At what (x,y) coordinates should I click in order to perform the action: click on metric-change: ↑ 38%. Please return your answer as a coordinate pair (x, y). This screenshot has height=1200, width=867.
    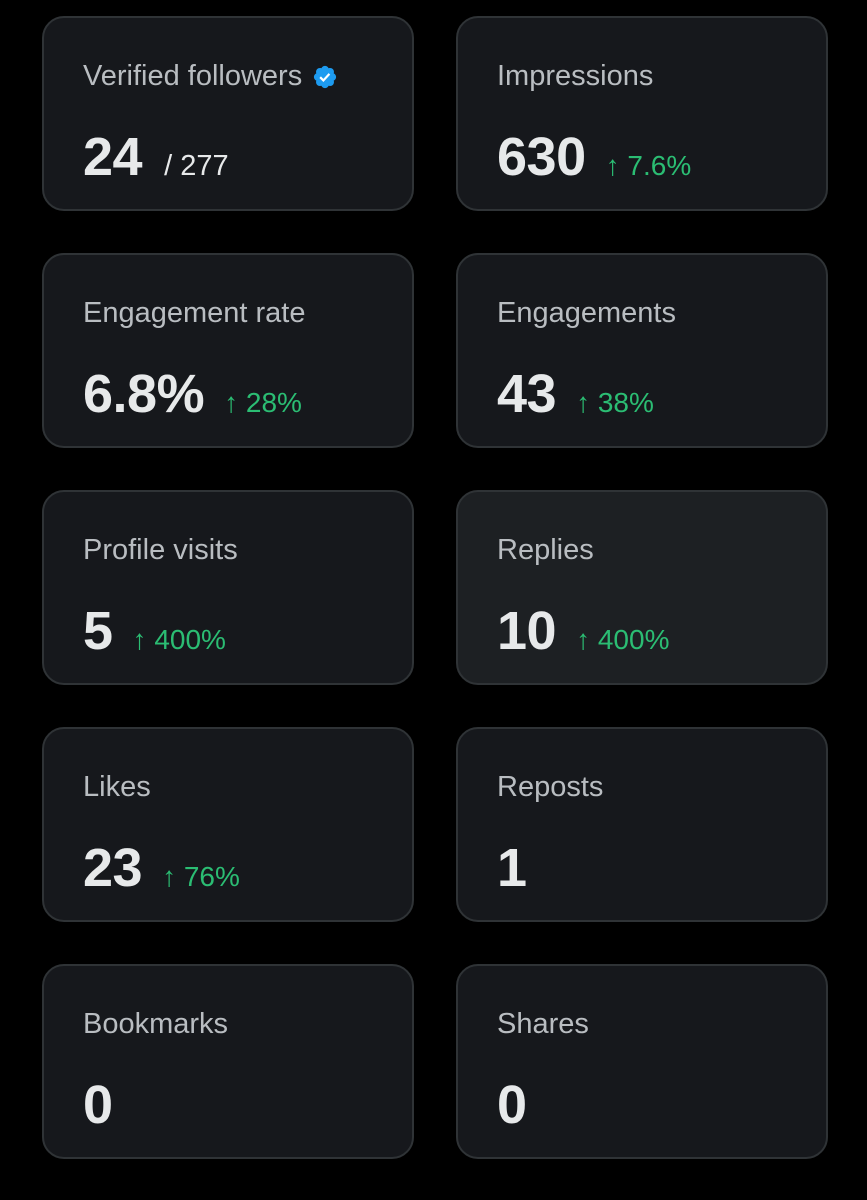
    Looking at the image, I should click on (615, 402).